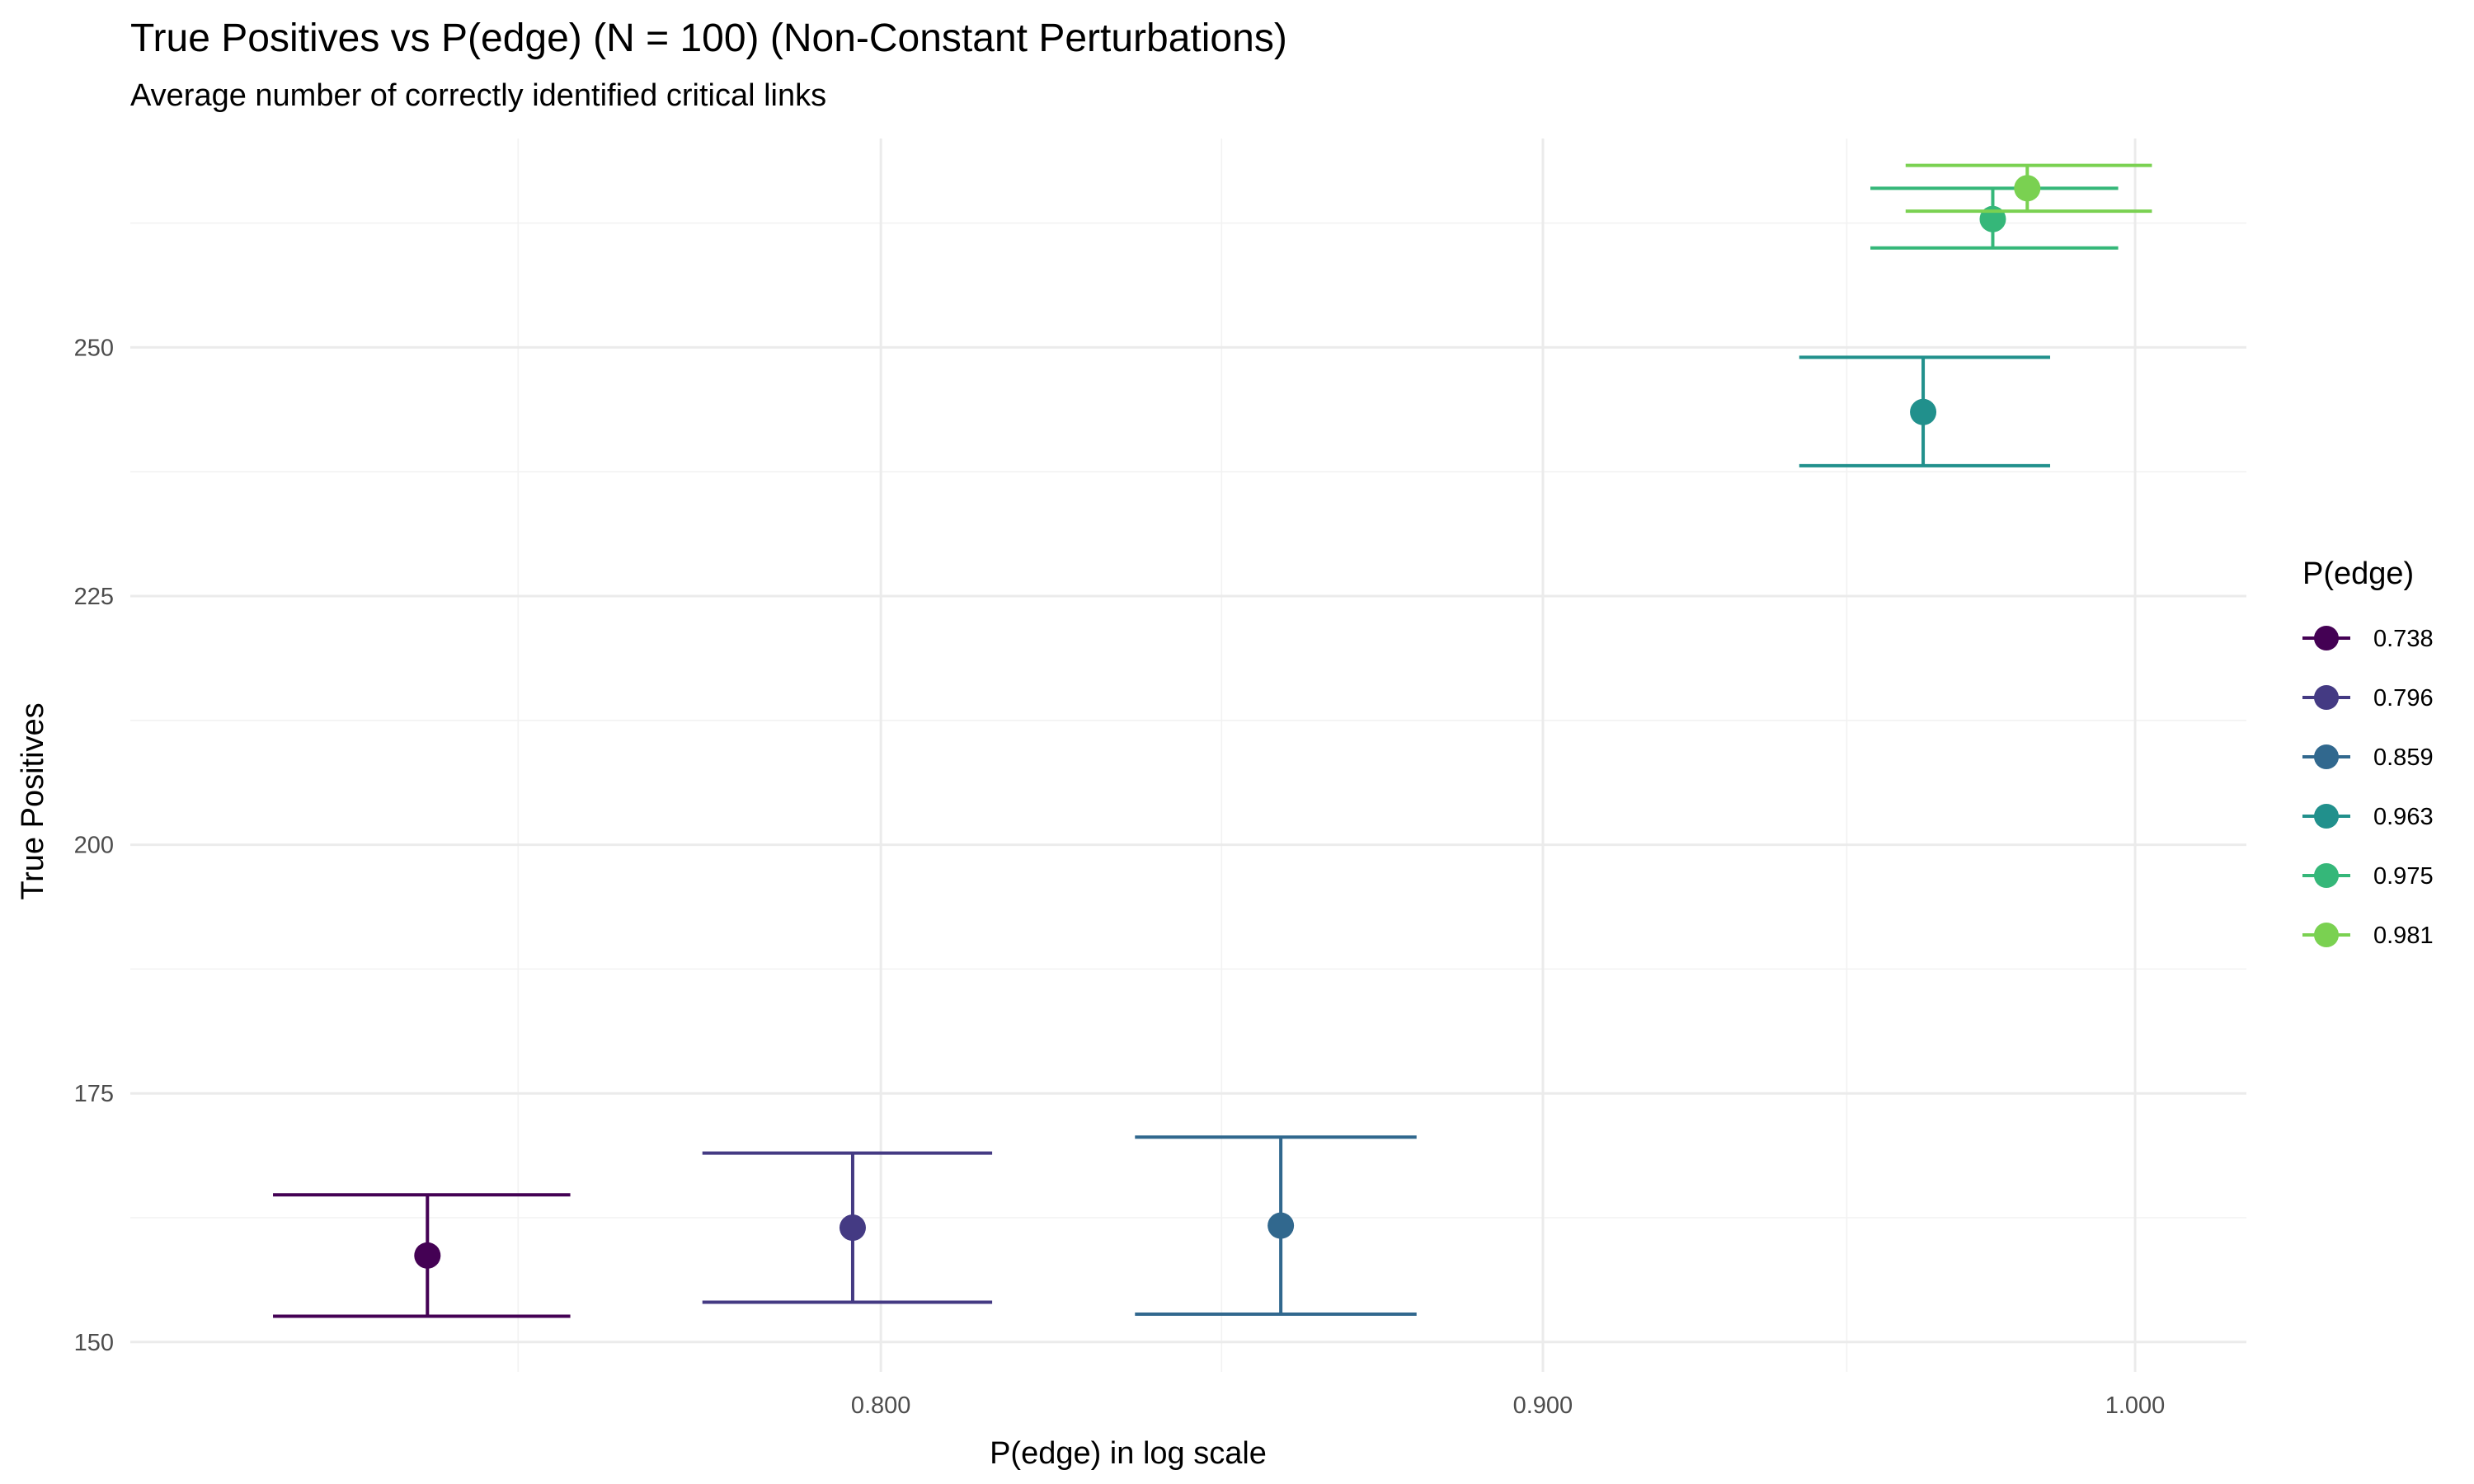  Describe the element at coordinates (2368, 752) in the screenshot. I see `legend: P(edge) 0.738 0.796 0.859 0.963 0.975 0.981` at that location.